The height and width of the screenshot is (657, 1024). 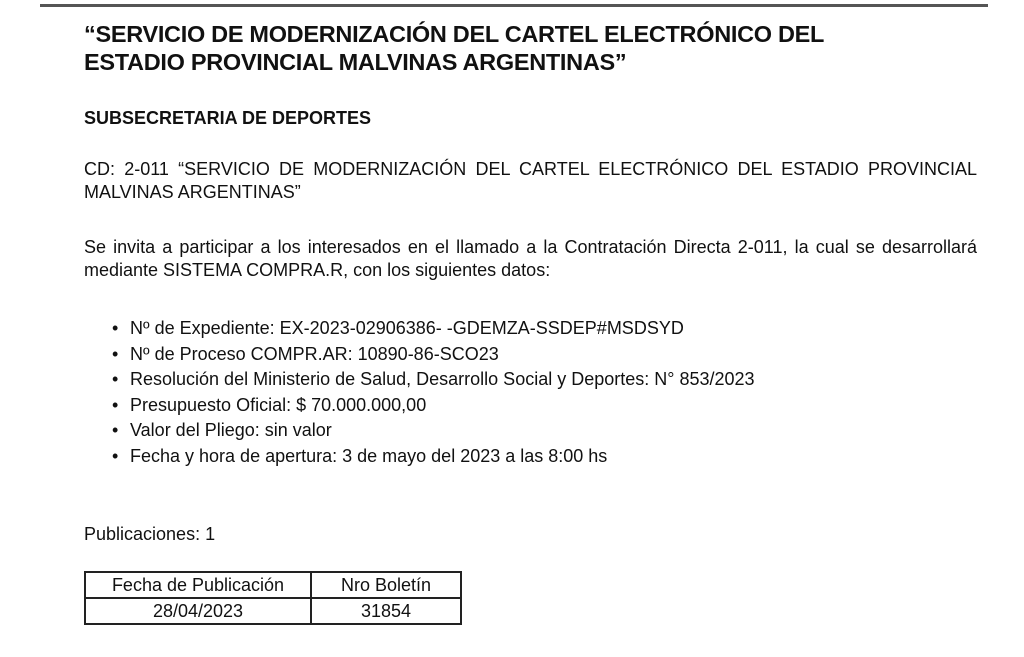 What do you see at coordinates (386, 585) in the screenshot?
I see `header-boletin: Nro Boletín` at bounding box center [386, 585].